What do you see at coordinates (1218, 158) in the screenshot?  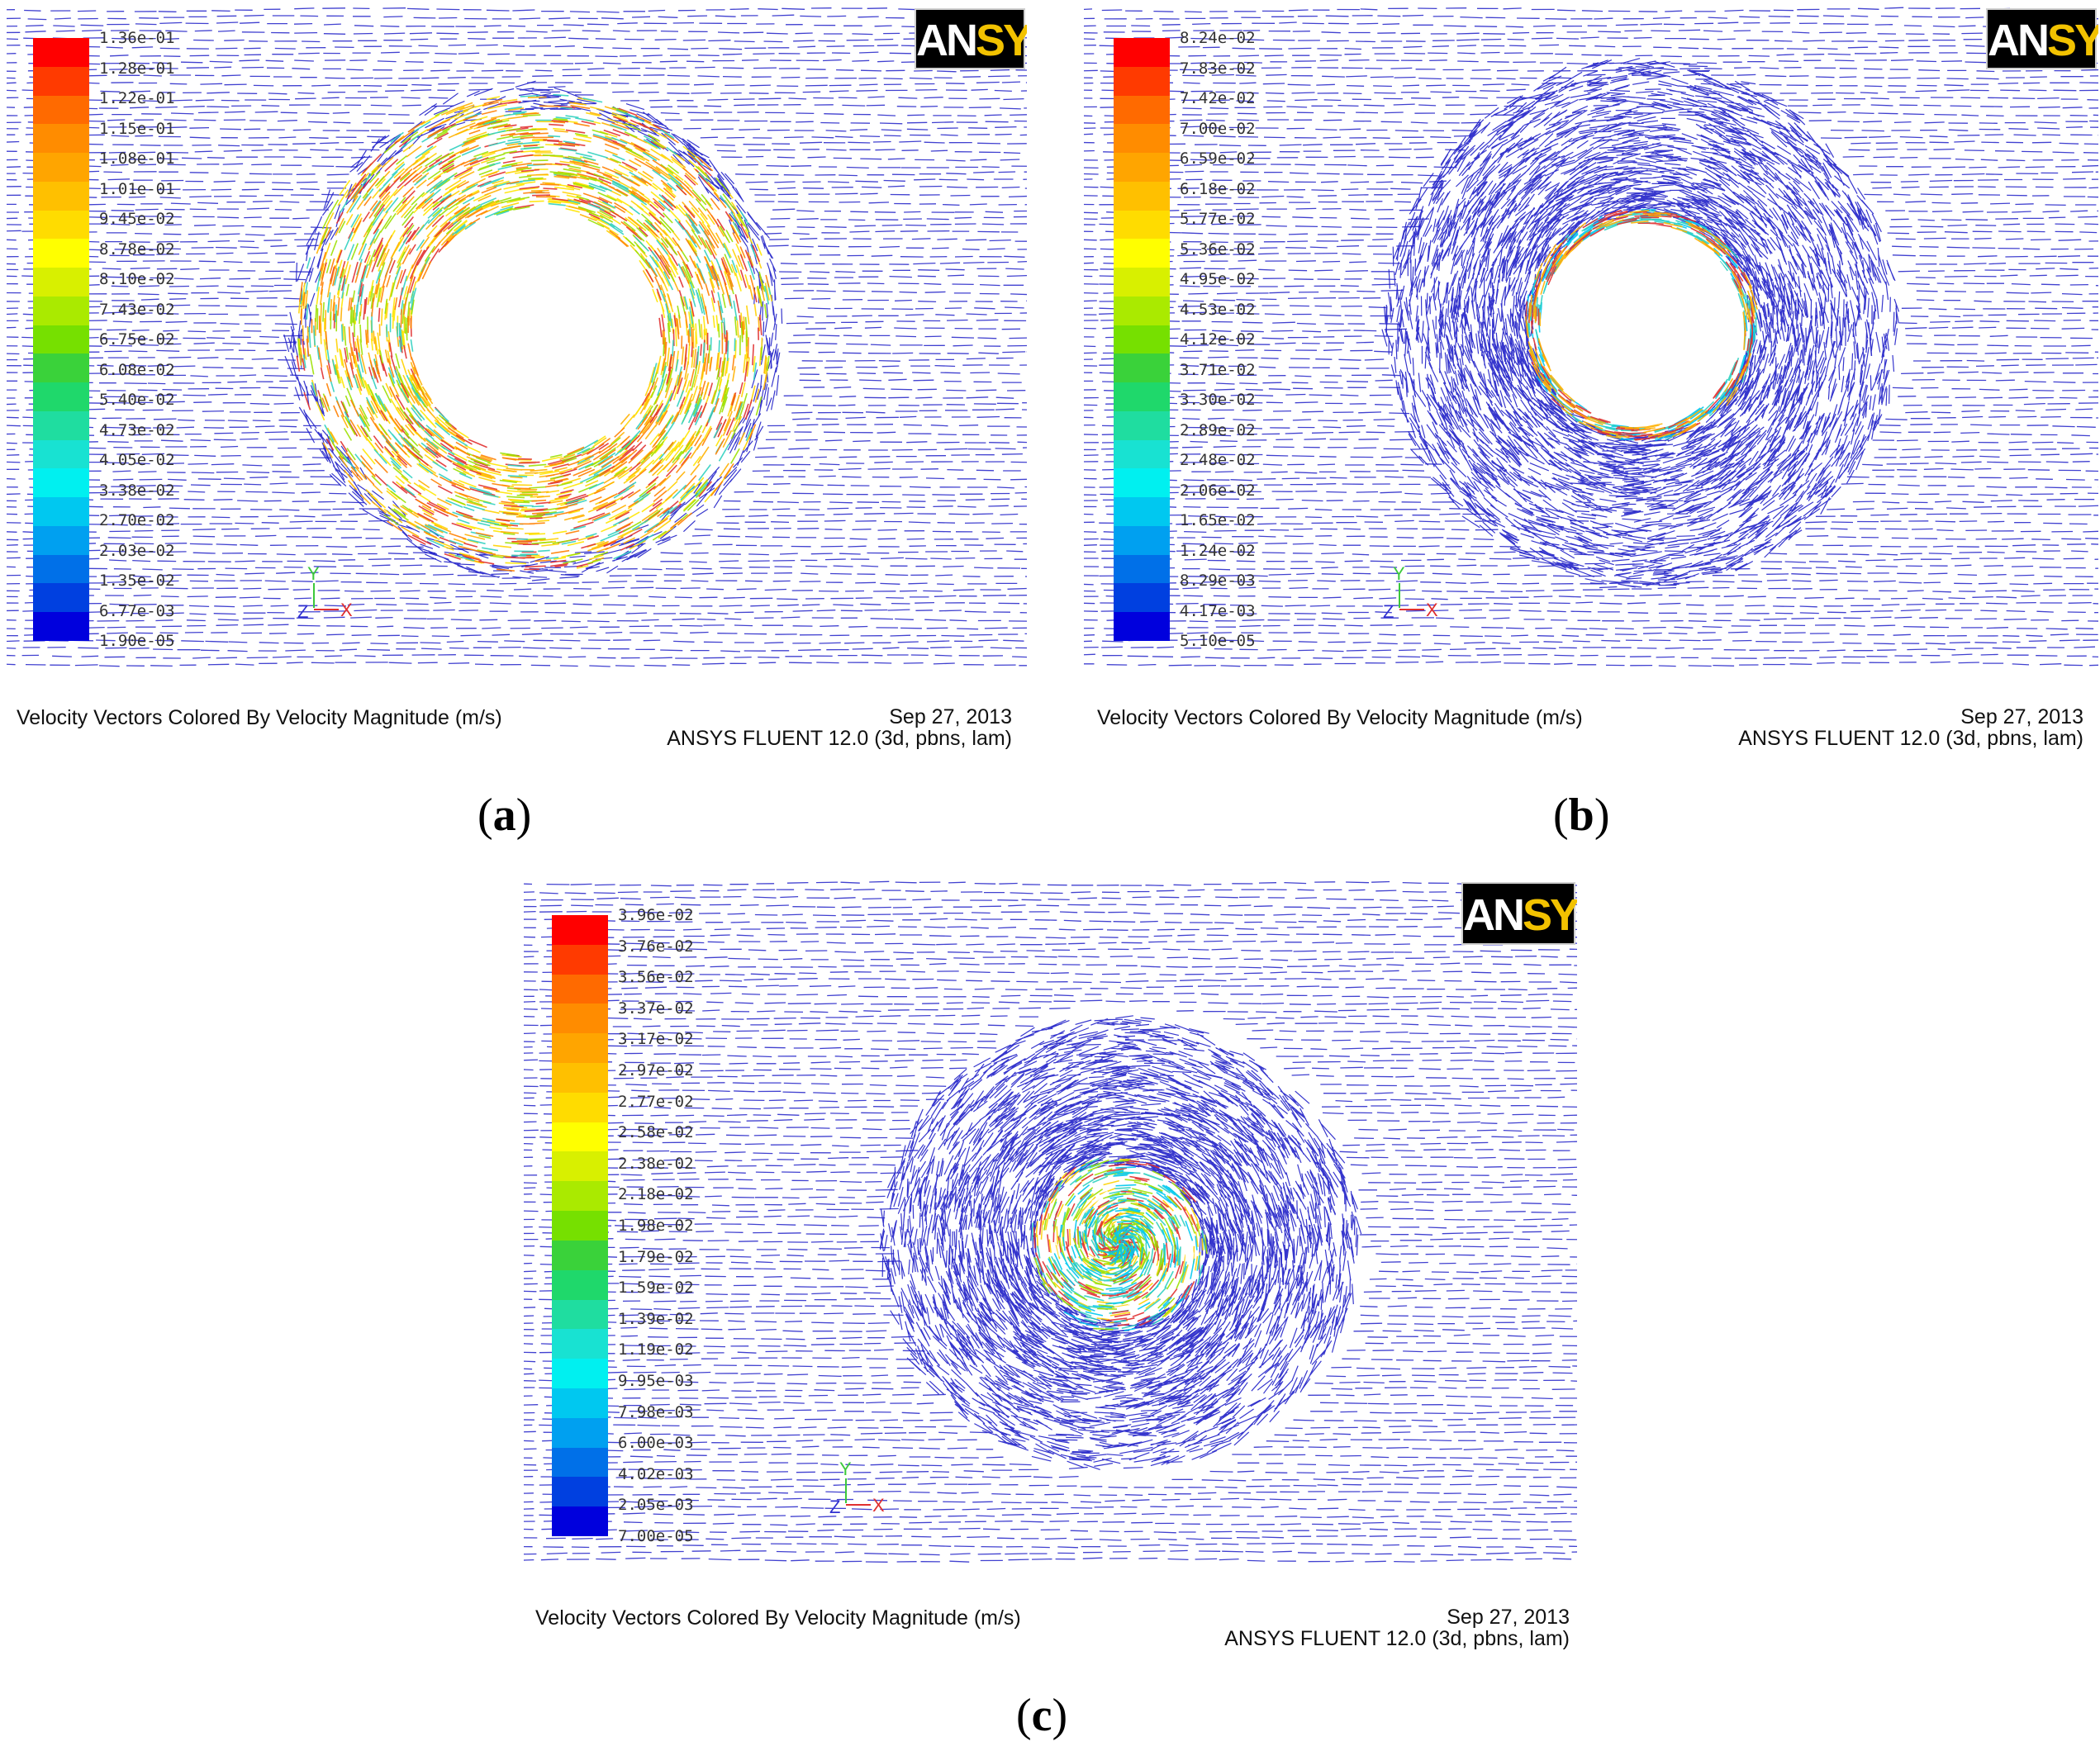 I see `color-scale-tick: 6.59e-02` at bounding box center [1218, 158].